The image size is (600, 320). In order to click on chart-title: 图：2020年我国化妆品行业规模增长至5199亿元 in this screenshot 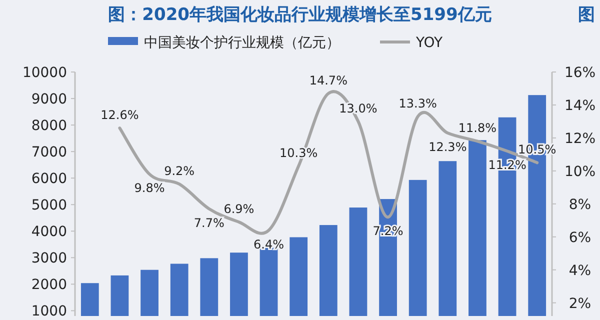, I will do `click(300, 15)`.